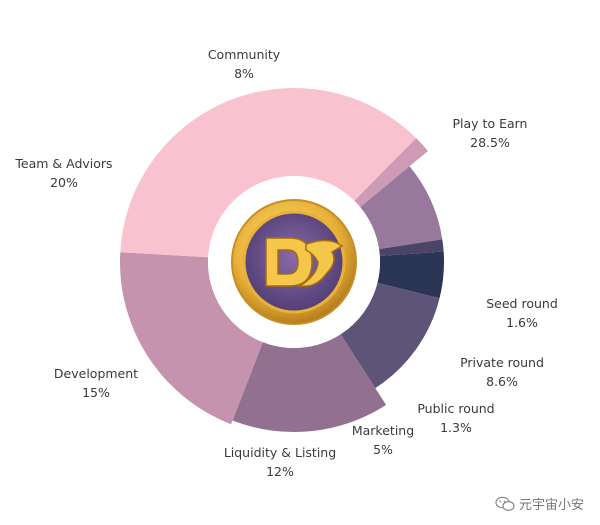  I want to click on wechat-icon, so click(505, 503).